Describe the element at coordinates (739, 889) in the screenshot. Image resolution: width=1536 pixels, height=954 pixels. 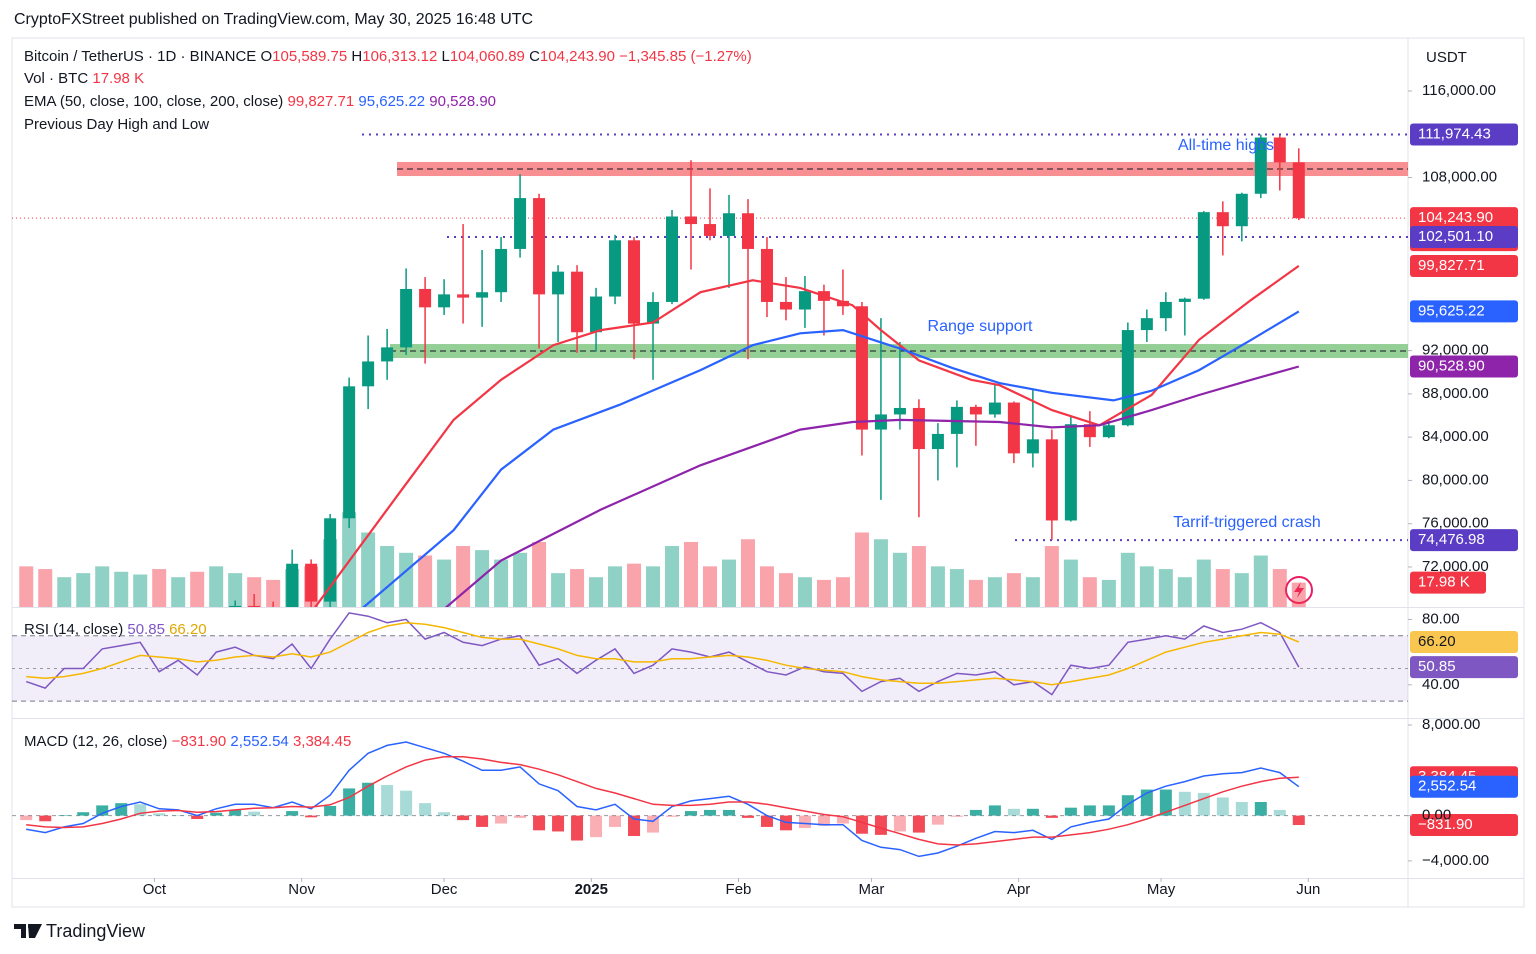
I see `x-tick-label: Feb` at that location.